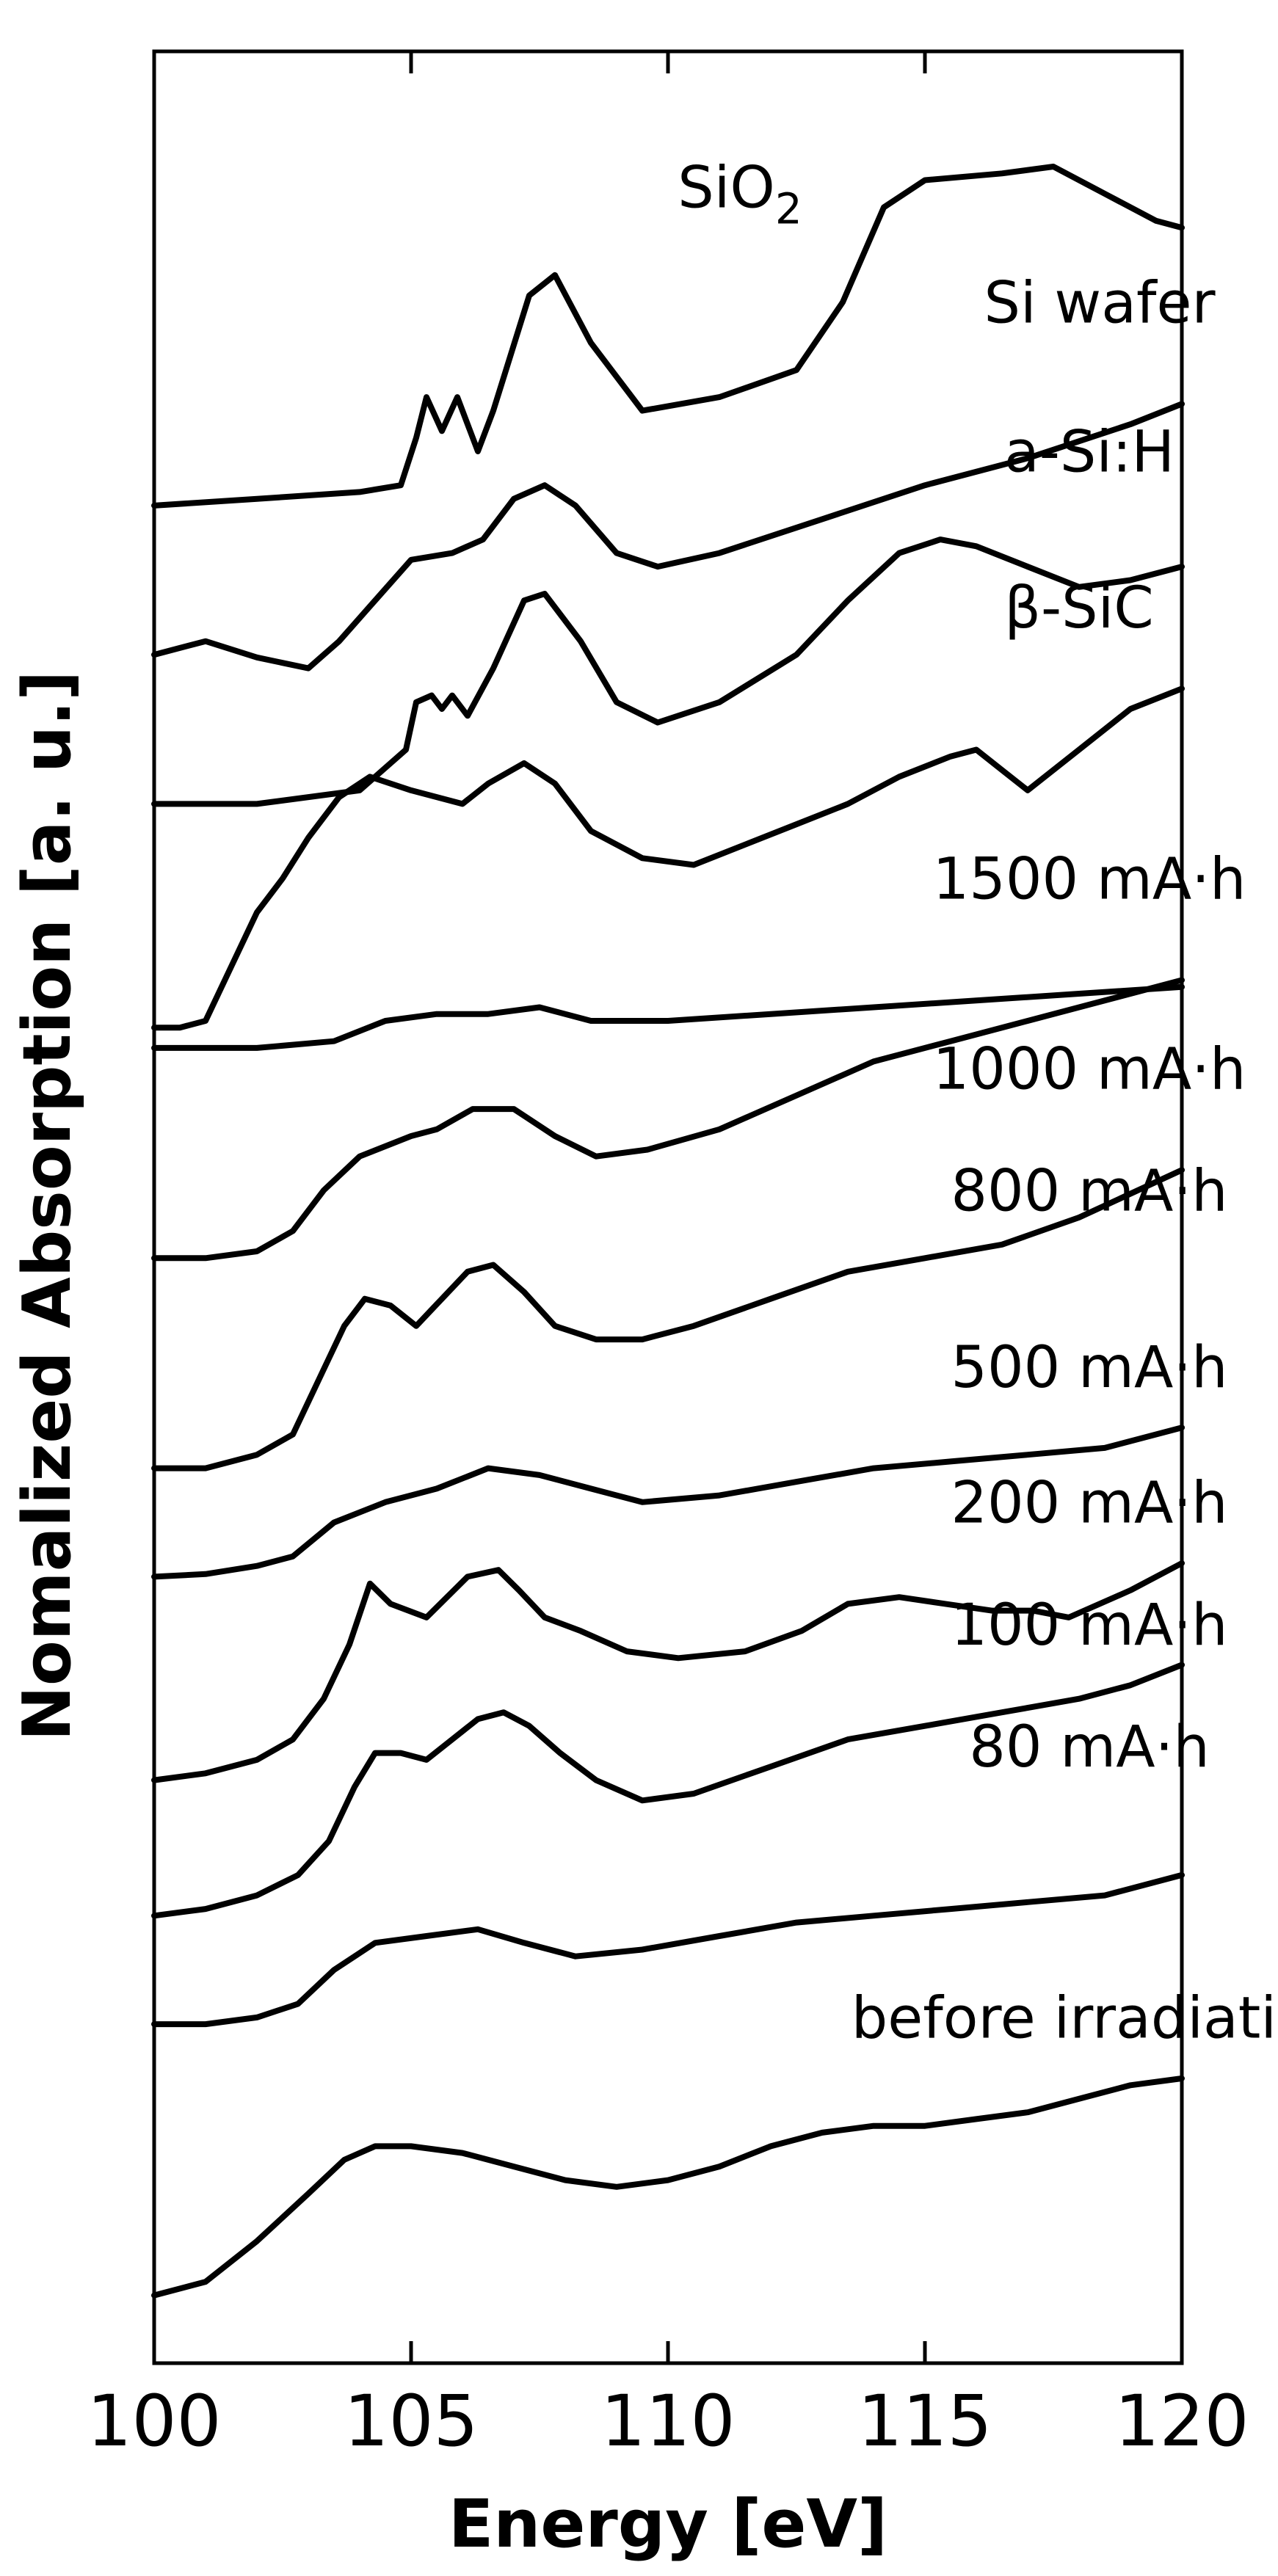 The width and height of the screenshot is (1278, 2576). What do you see at coordinates (1089, 1069) in the screenshot?
I see `series-label-1000-ma-h: 1000 mA·h` at bounding box center [1089, 1069].